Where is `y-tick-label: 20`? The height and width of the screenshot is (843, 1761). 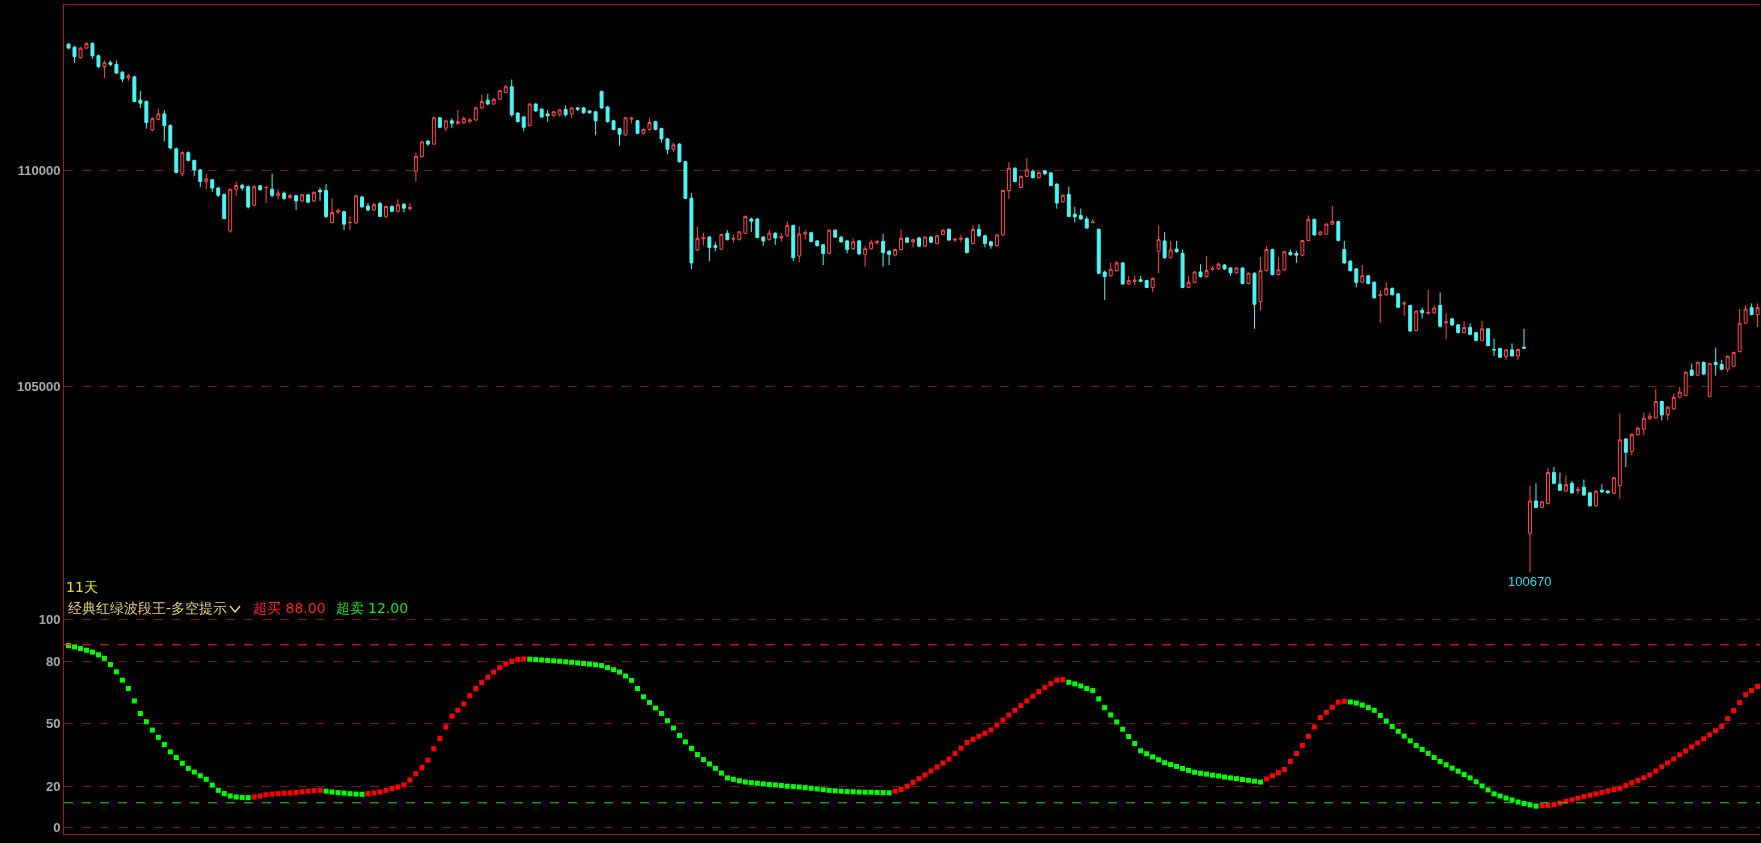 y-tick-label: 20 is located at coordinates (53, 786).